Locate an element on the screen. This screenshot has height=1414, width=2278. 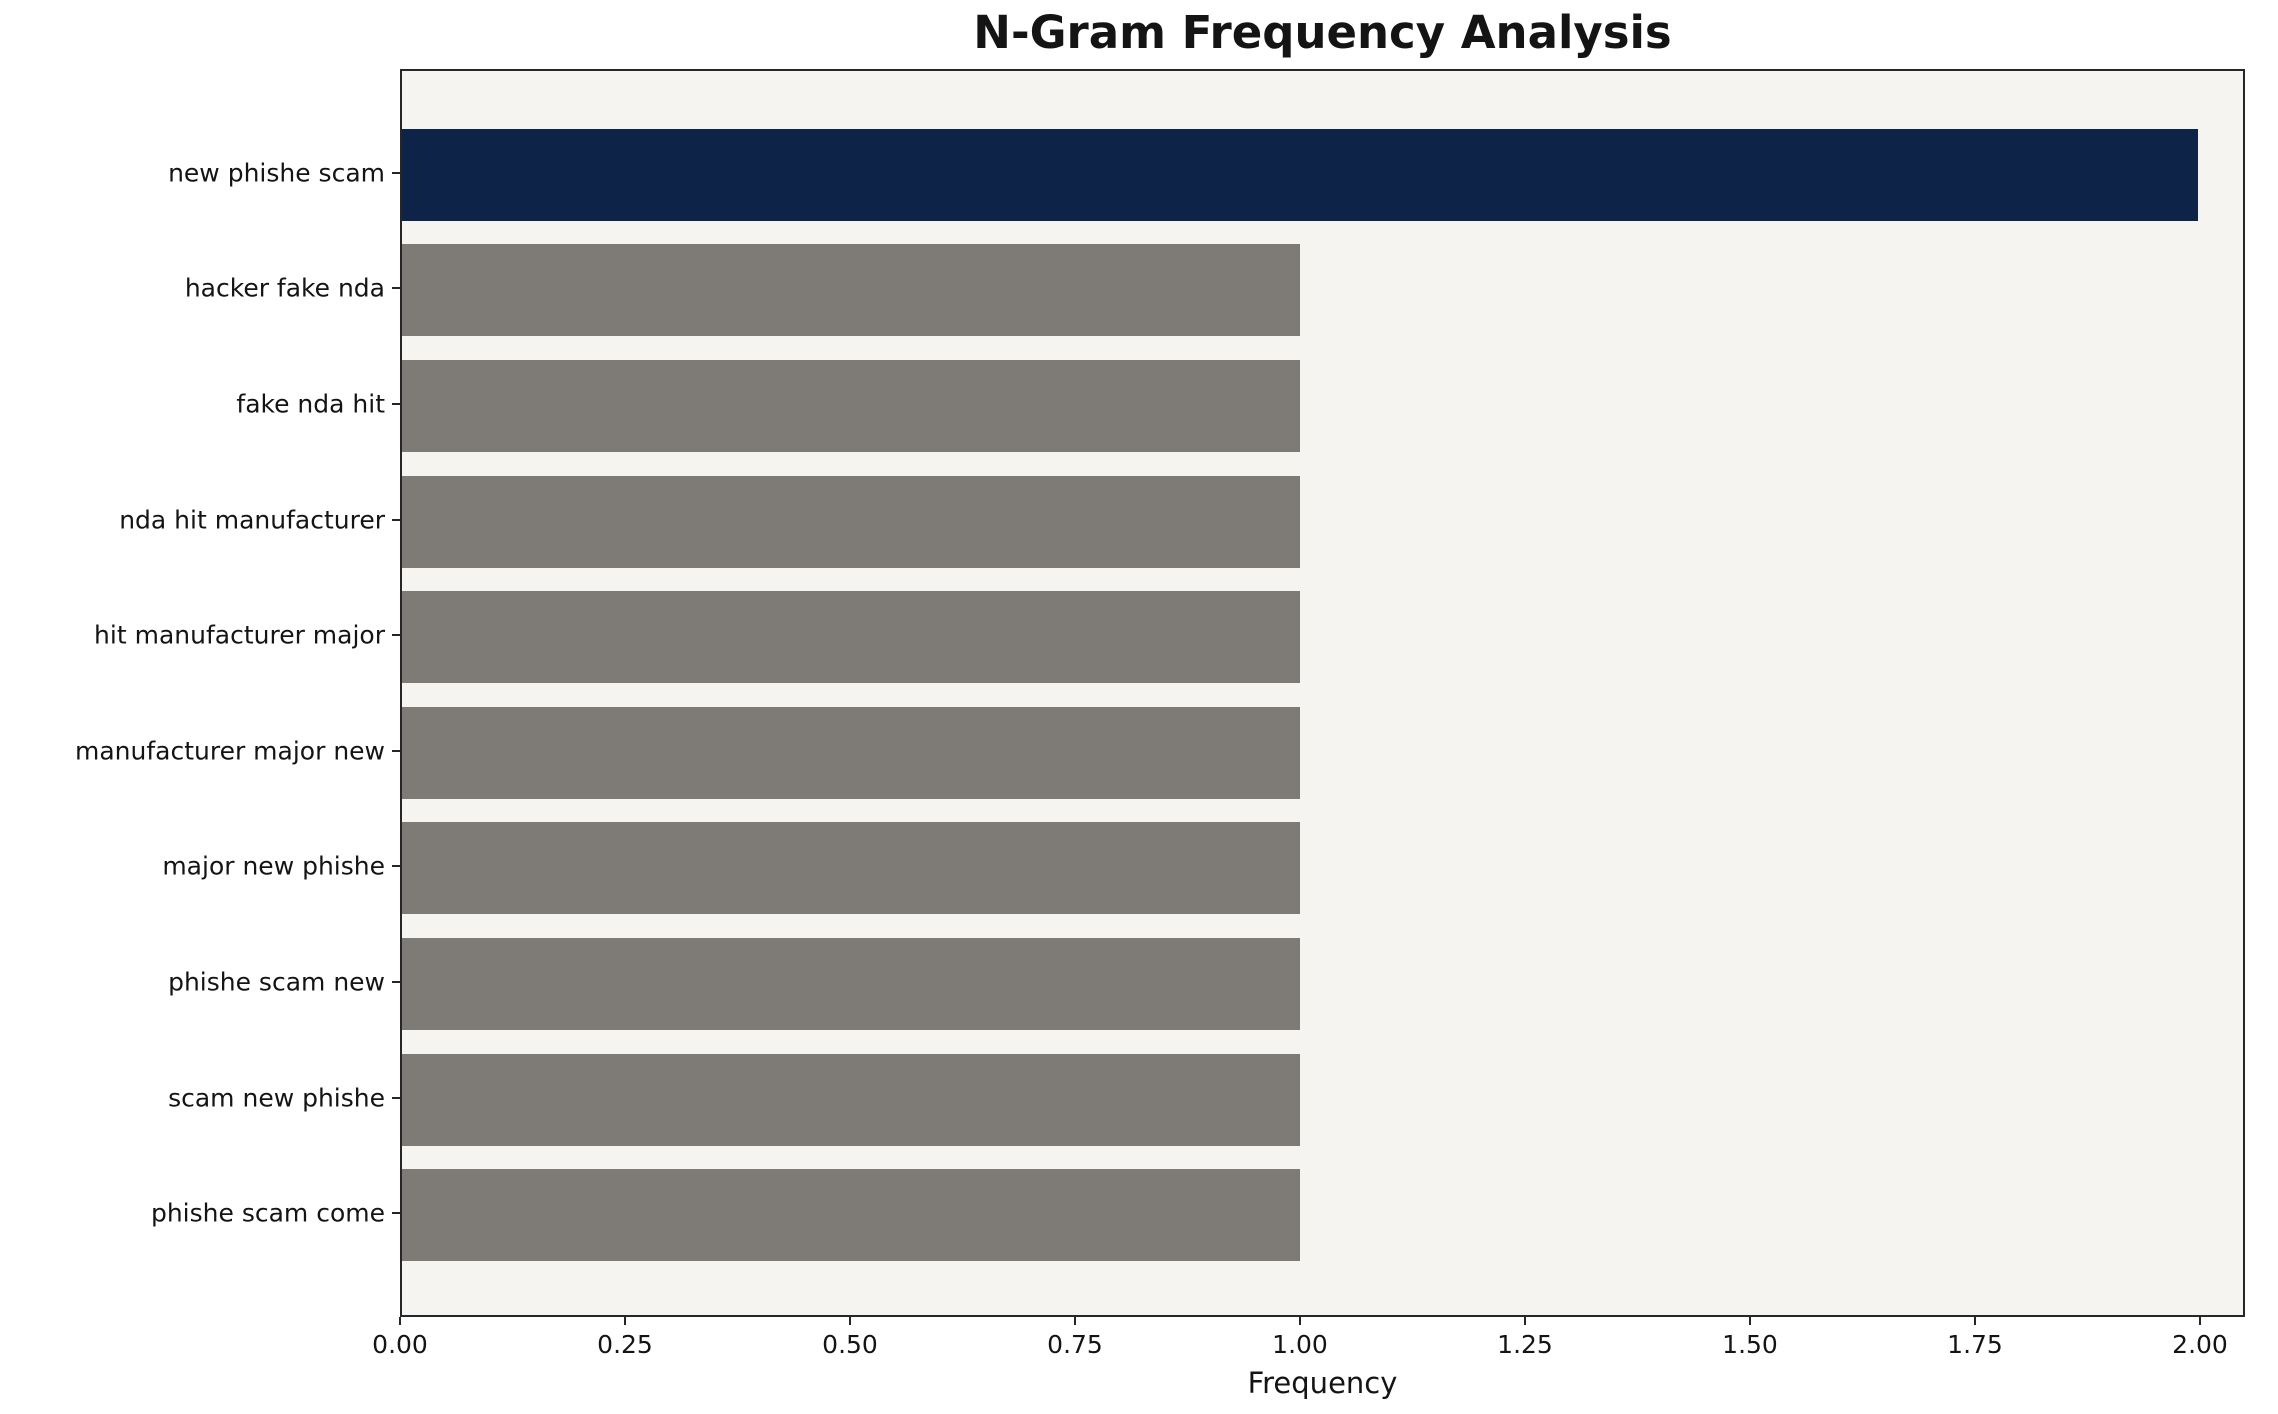
y-tick-label: new phishe scam is located at coordinates (276, 173).